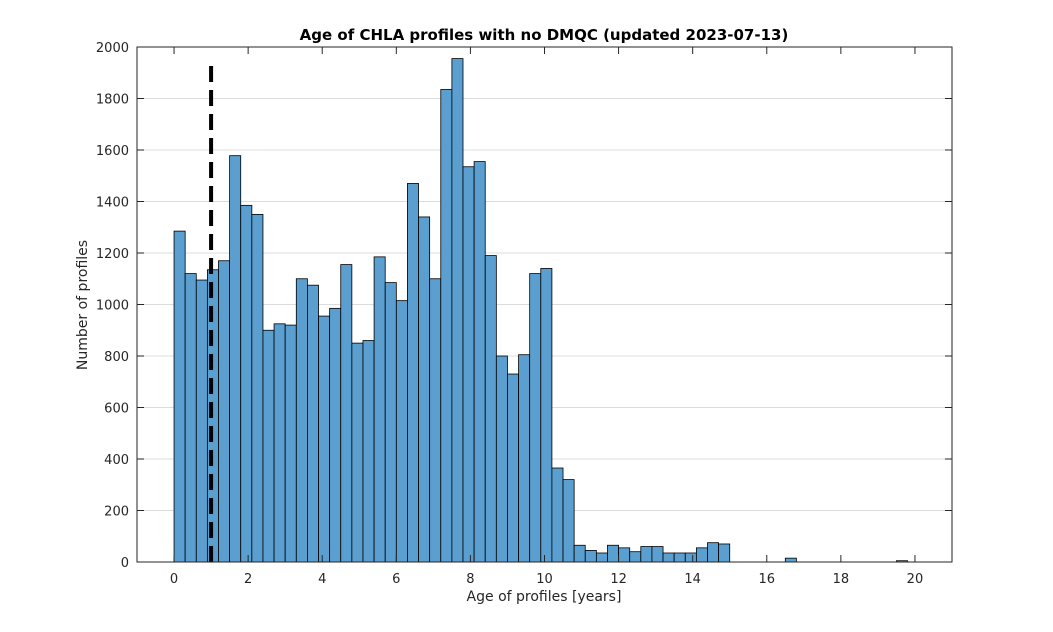  Describe the element at coordinates (841, 579) in the screenshot. I see `x-tick-label: 18` at that location.